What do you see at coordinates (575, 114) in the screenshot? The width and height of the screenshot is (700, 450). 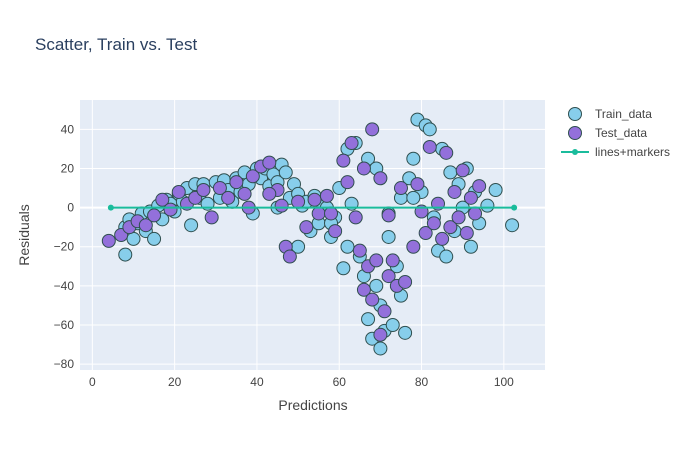 I see `legend-marker-train` at bounding box center [575, 114].